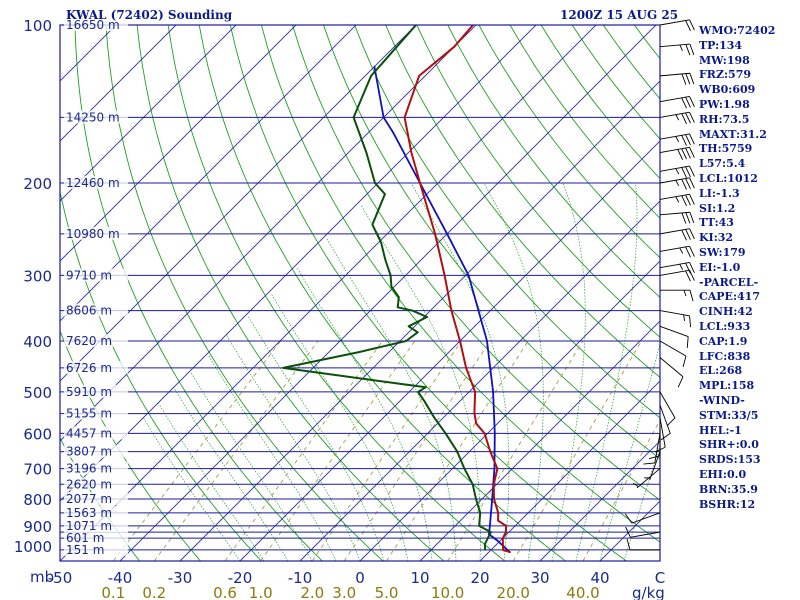  What do you see at coordinates (716, 223) in the screenshot?
I see `index-item: TT:43` at bounding box center [716, 223].